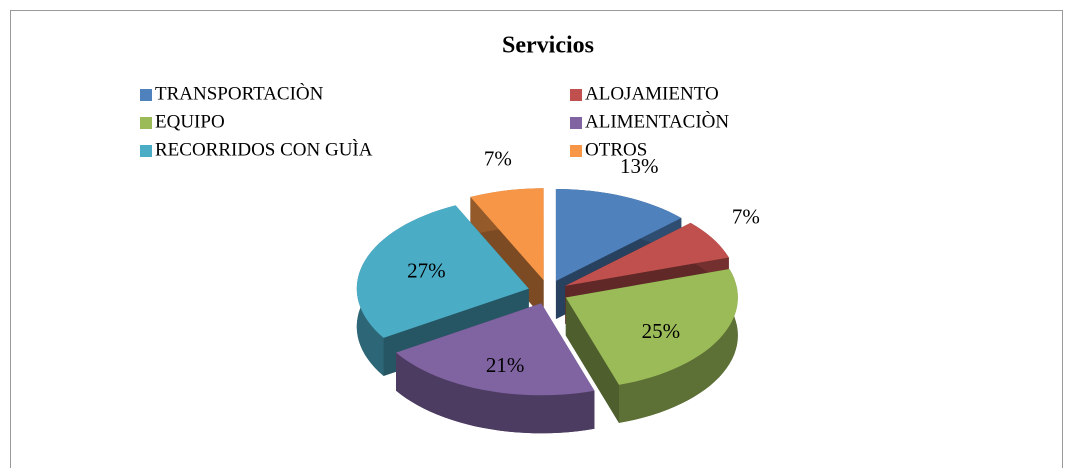 Image resolution: width=1073 pixels, height=468 pixels. Describe the element at coordinates (652, 93) in the screenshot. I see `legend-label: ALOJAMIENTO` at that location.